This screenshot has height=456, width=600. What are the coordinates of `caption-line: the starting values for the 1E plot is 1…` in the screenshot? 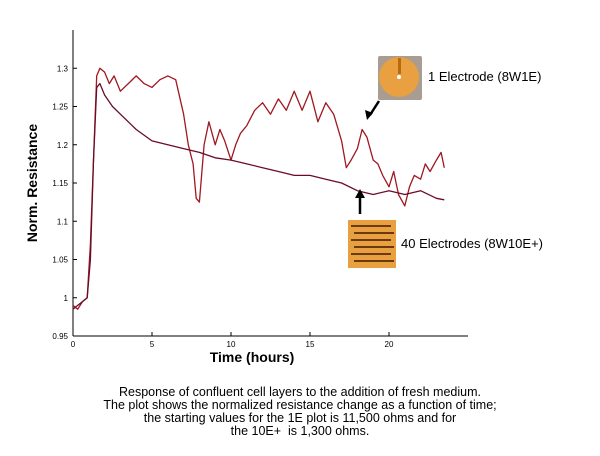 It's located at (300, 418).